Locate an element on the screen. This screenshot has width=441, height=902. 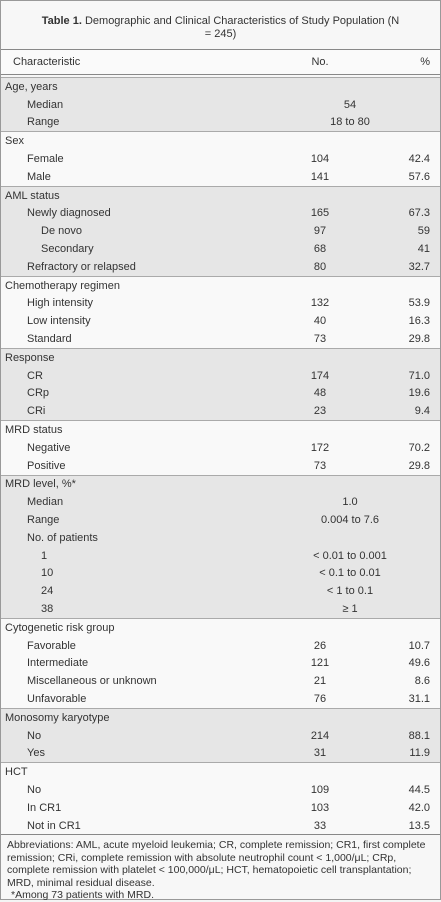
value-cell: < 0.1 to 0.01 is located at coordinates (350, 573).